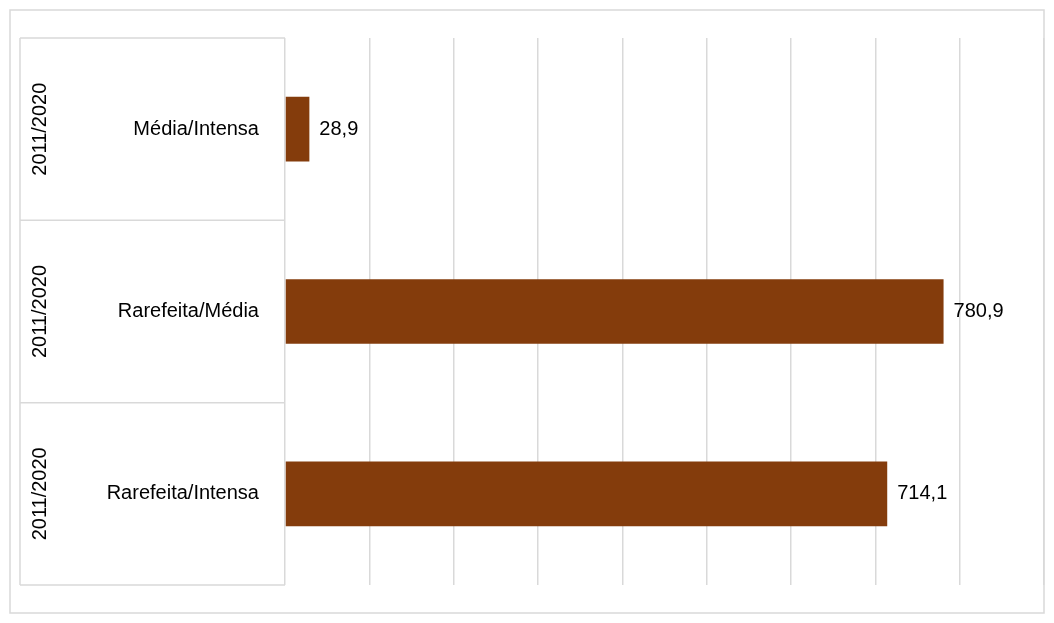  Describe the element at coordinates (978, 310) in the screenshot. I see `data-label: 780,9` at that location.